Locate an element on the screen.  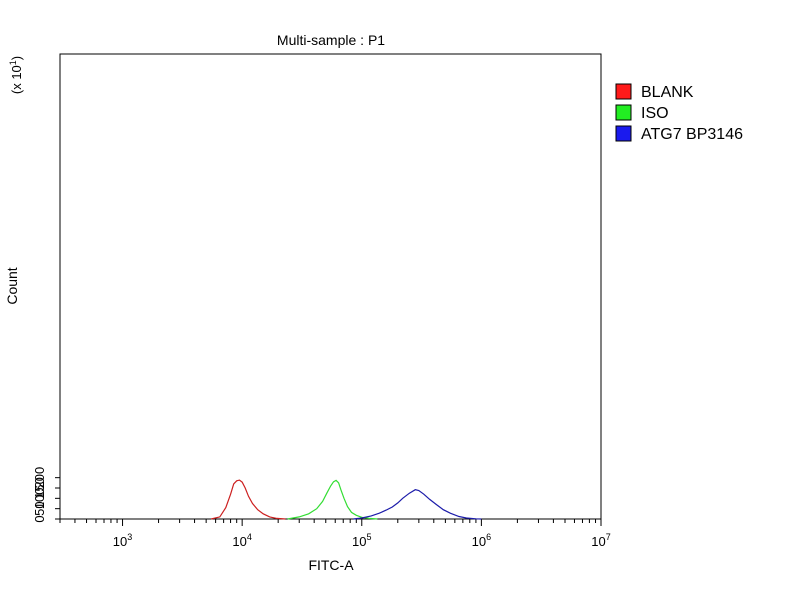
x-tick-label: 10⁵ is located at coordinates (361, 540).